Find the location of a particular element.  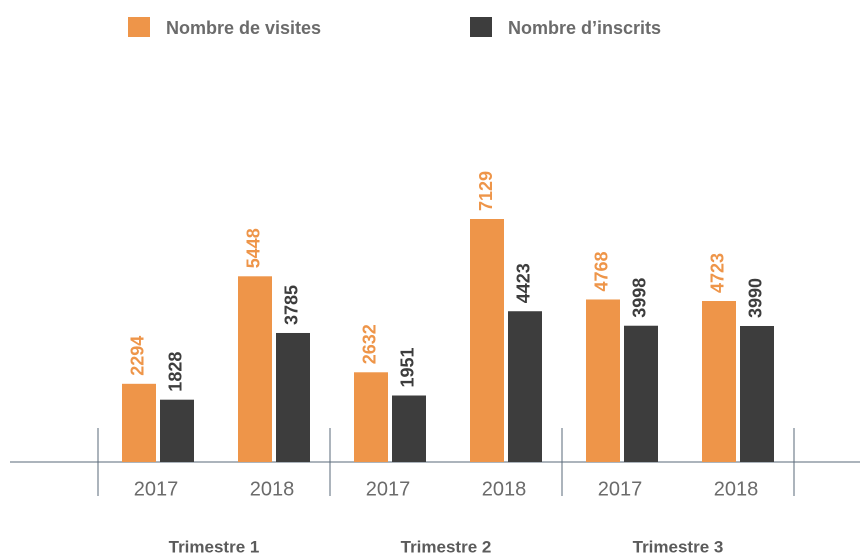

legend-label: Nombre de visites is located at coordinates (243, 28).